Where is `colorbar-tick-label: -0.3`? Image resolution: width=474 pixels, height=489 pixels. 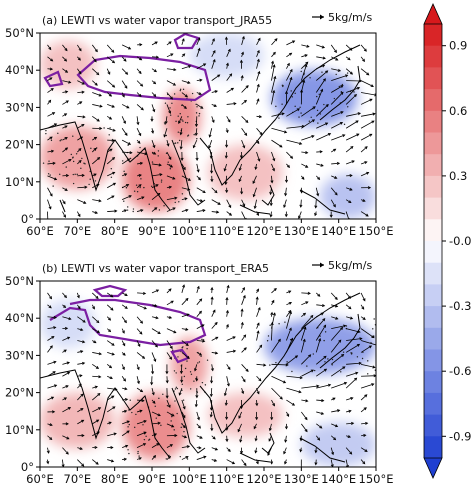 colorbar-tick-label: -0.3 is located at coordinates (460, 306).